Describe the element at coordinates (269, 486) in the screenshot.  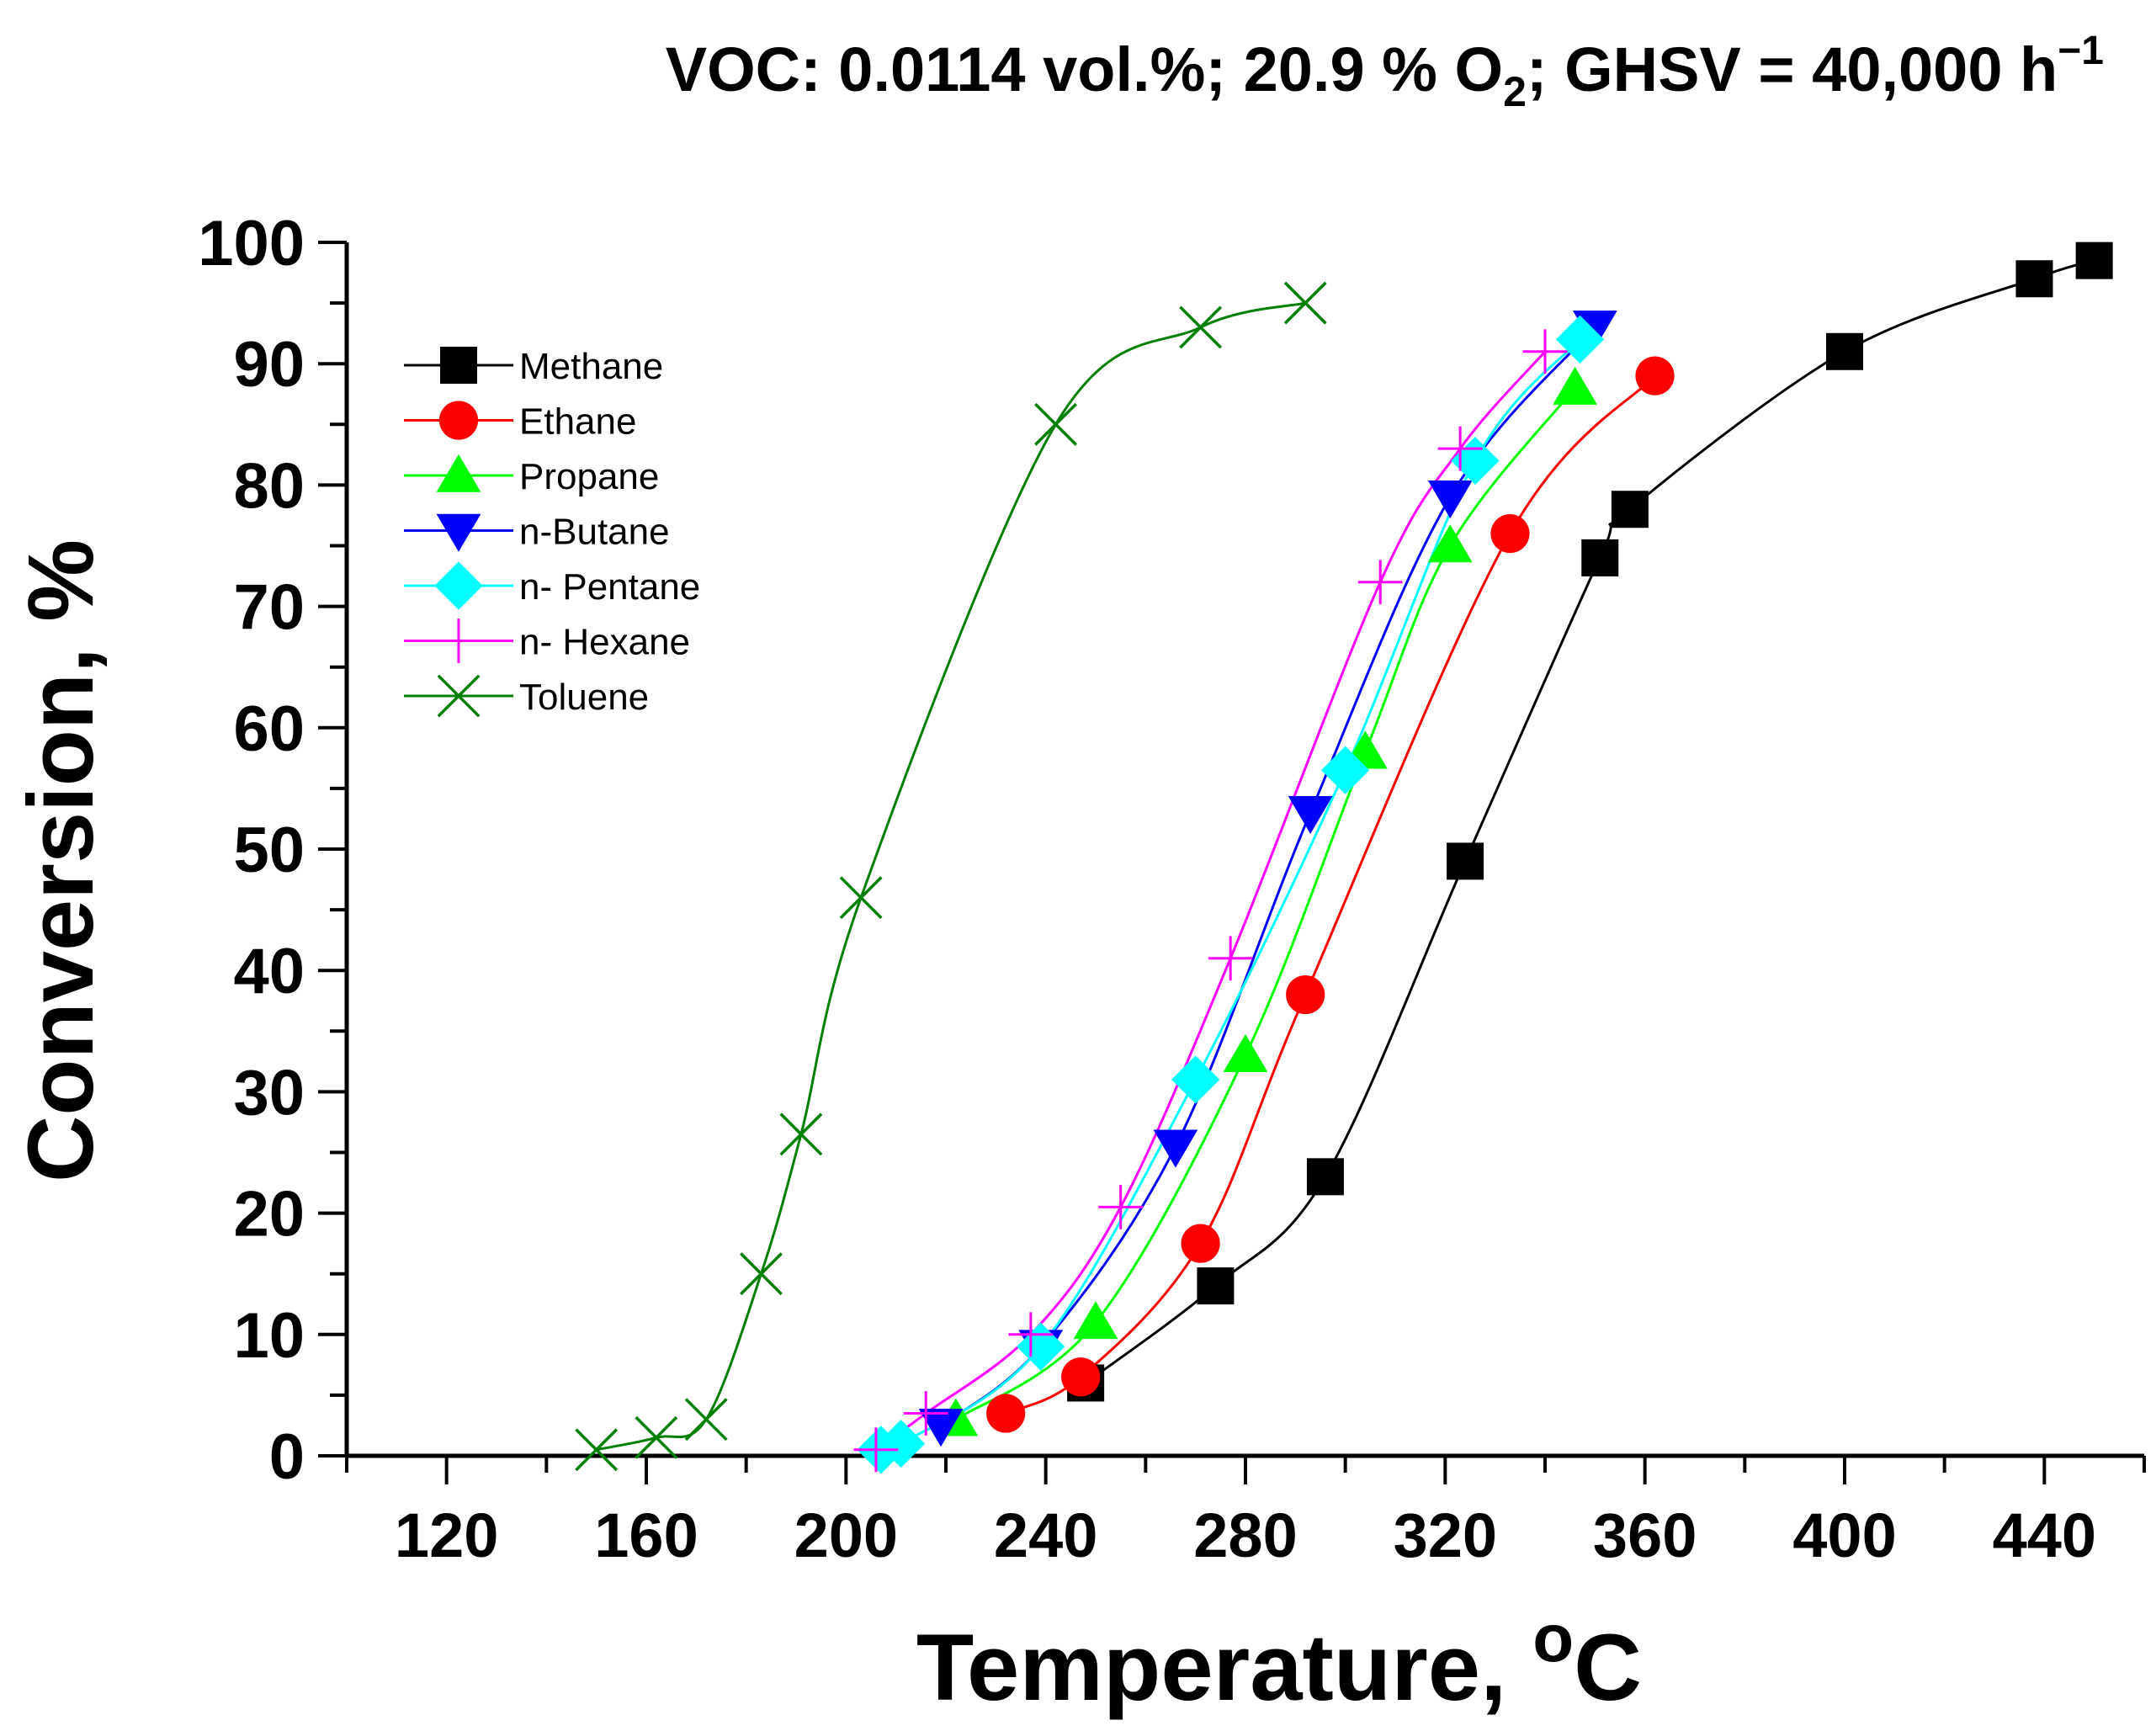
I see `y-tick-label: 80` at that location.